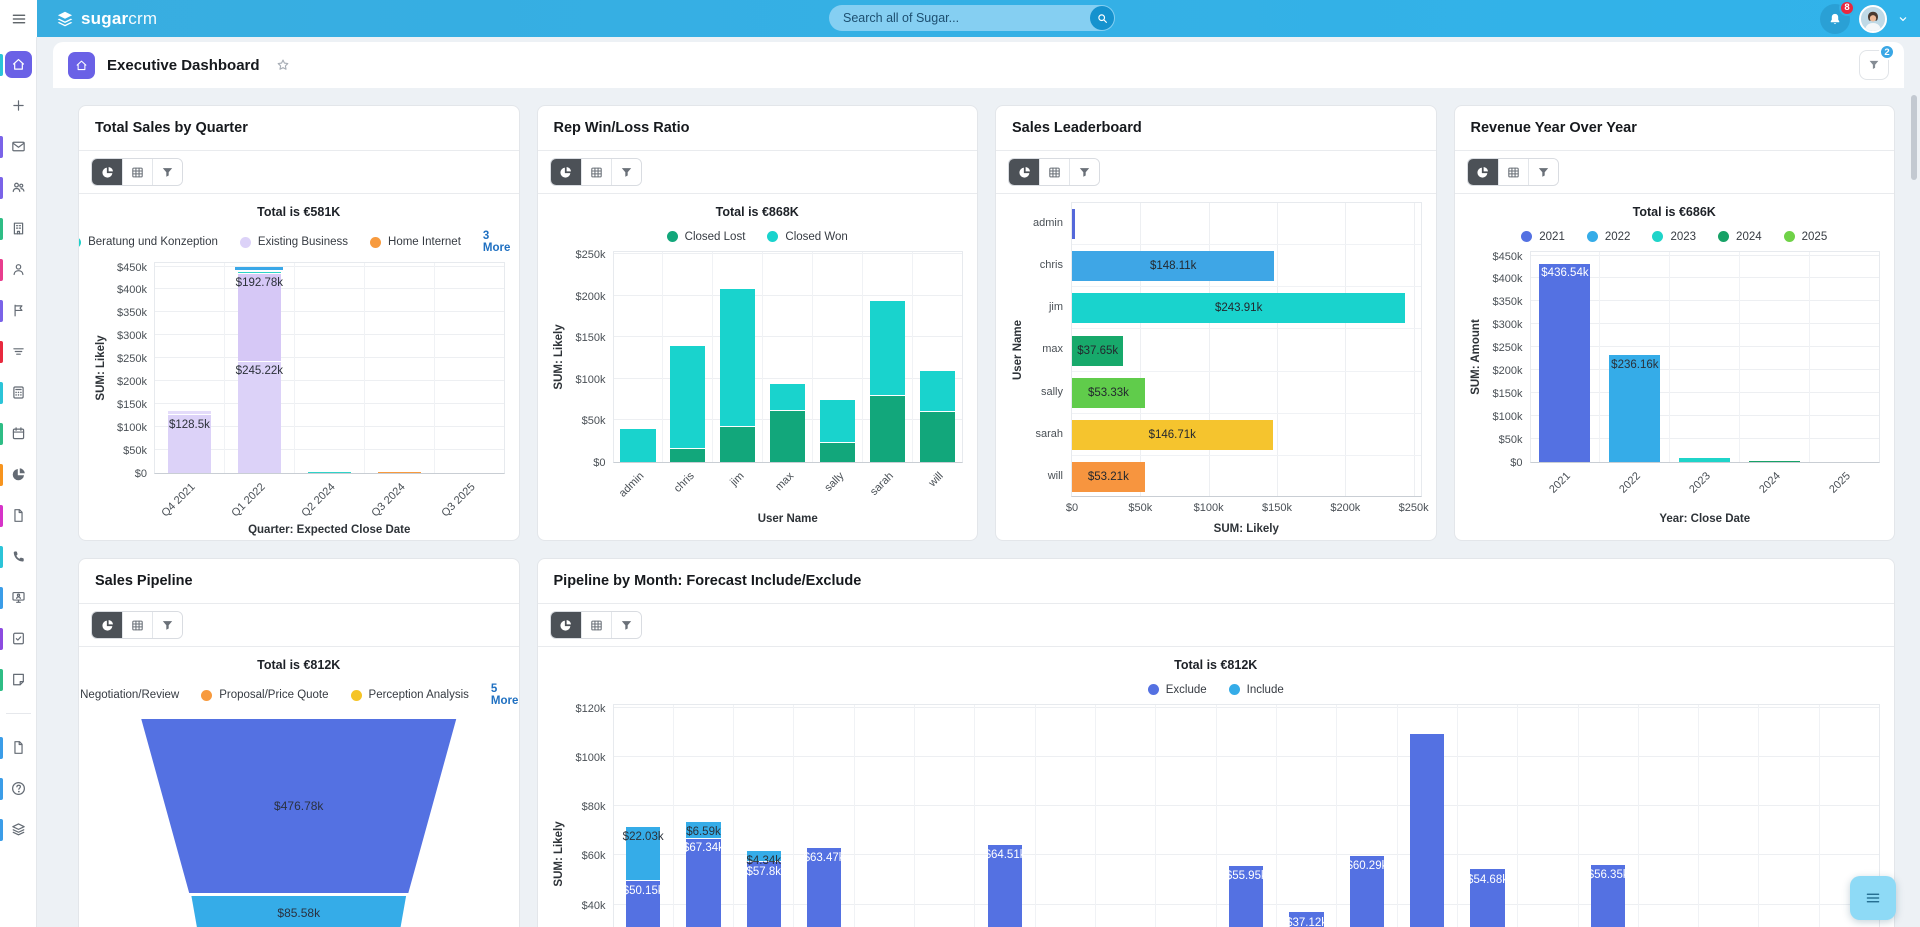 The height and width of the screenshot is (927, 1920). What do you see at coordinates (643, 816) in the screenshot?
I see `bar: $50.15k $22.03k` at bounding box center [643, 816].